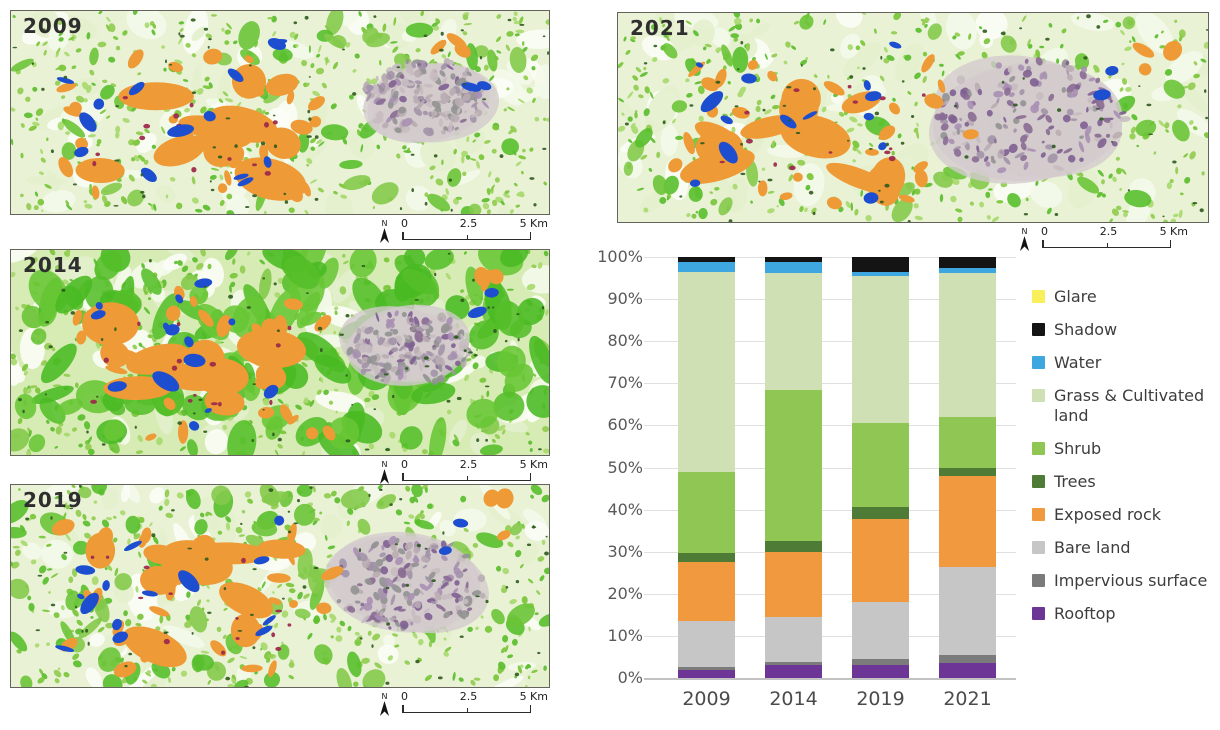 The height and width of the screenshot is (730, 1220). Describe the element at coordinates (706, 592) in the screenshot. I see `bar-segment-2009-exposed-rock` at that location.